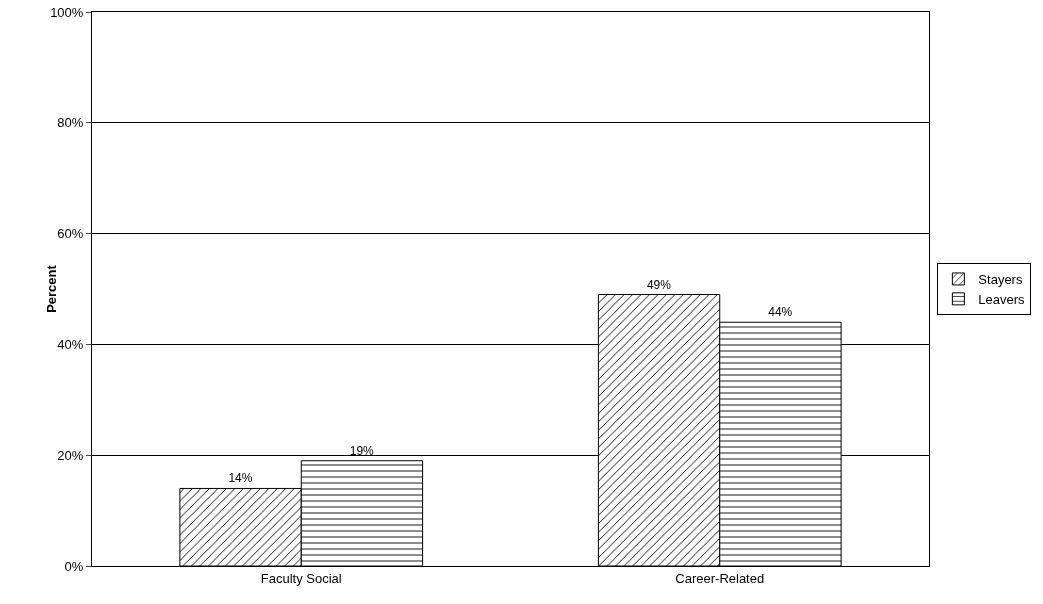 The image size is (1043, 604). I want to click on x-tick-label: Faculty Social, so click(301, 578).